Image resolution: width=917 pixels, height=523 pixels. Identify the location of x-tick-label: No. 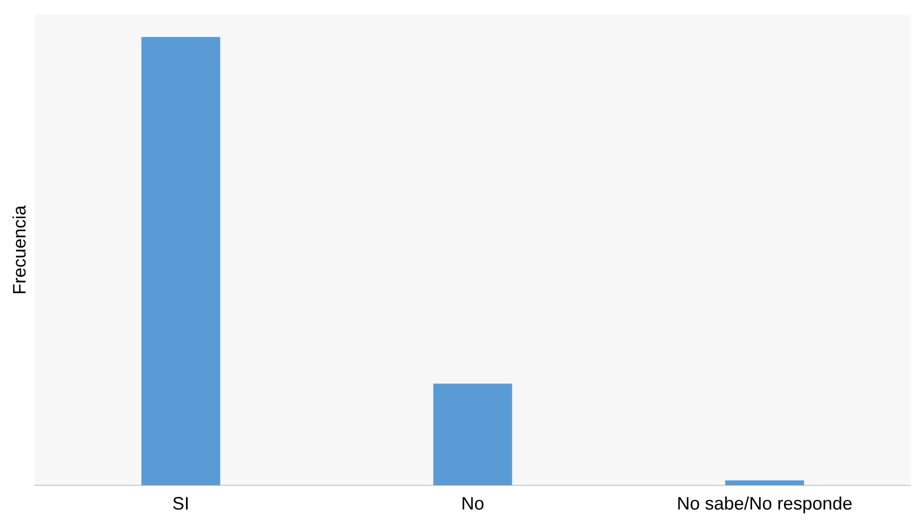
(473, 503).